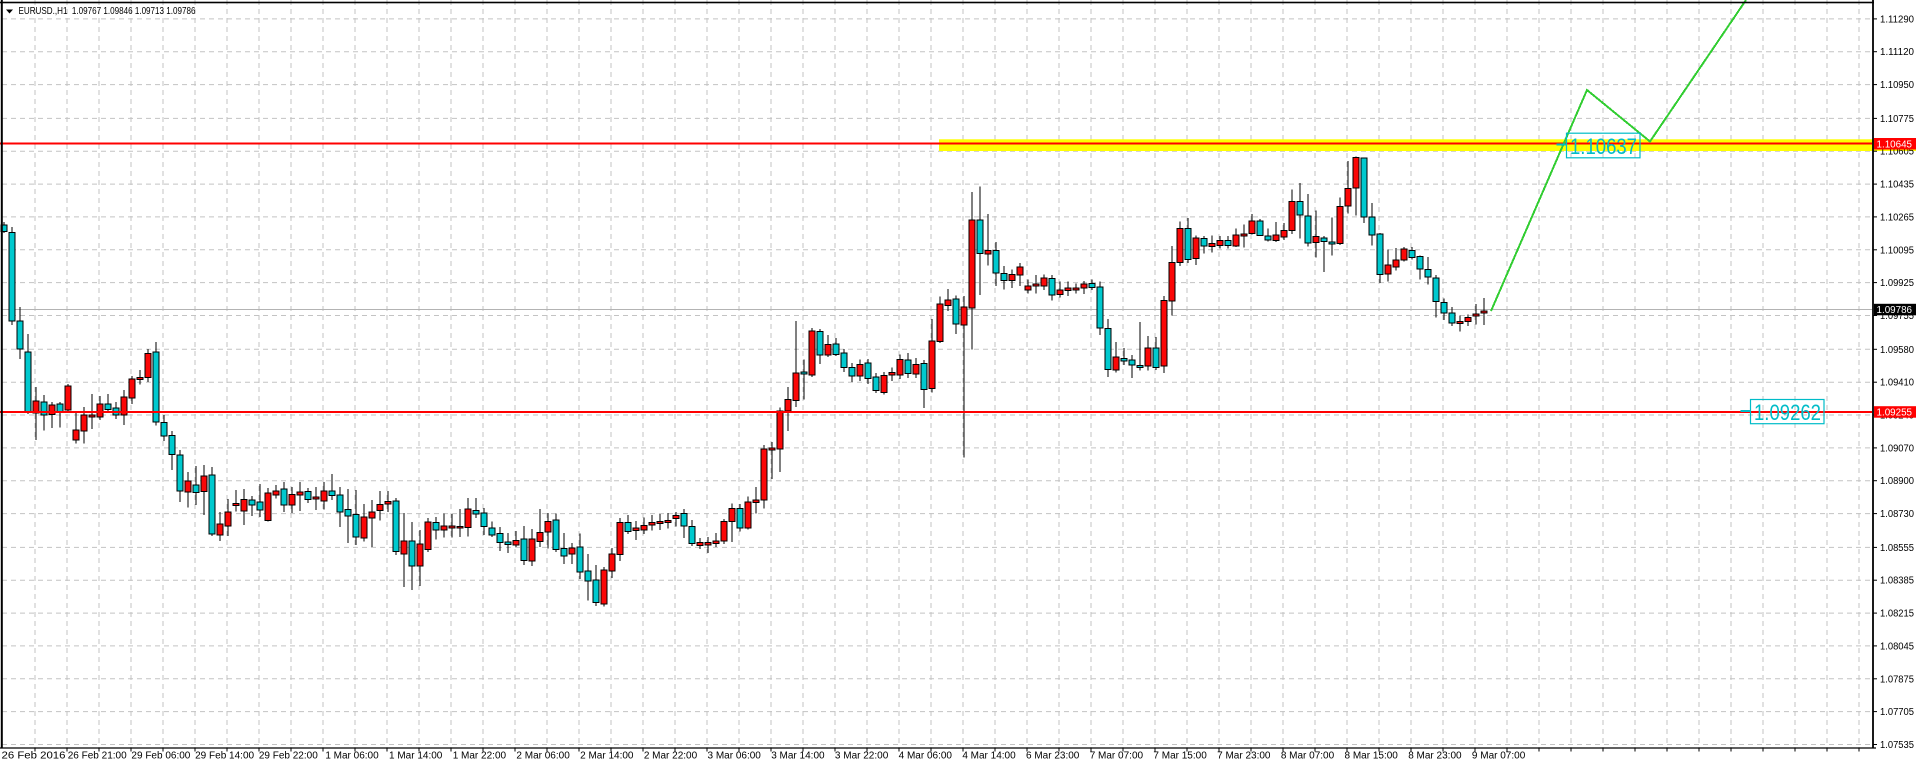 The image size is (1916, 766). Describe the element at coordinates (1499, 756) in the screenshot. I see `svg-text: 9 Mar 07:00` at that location.